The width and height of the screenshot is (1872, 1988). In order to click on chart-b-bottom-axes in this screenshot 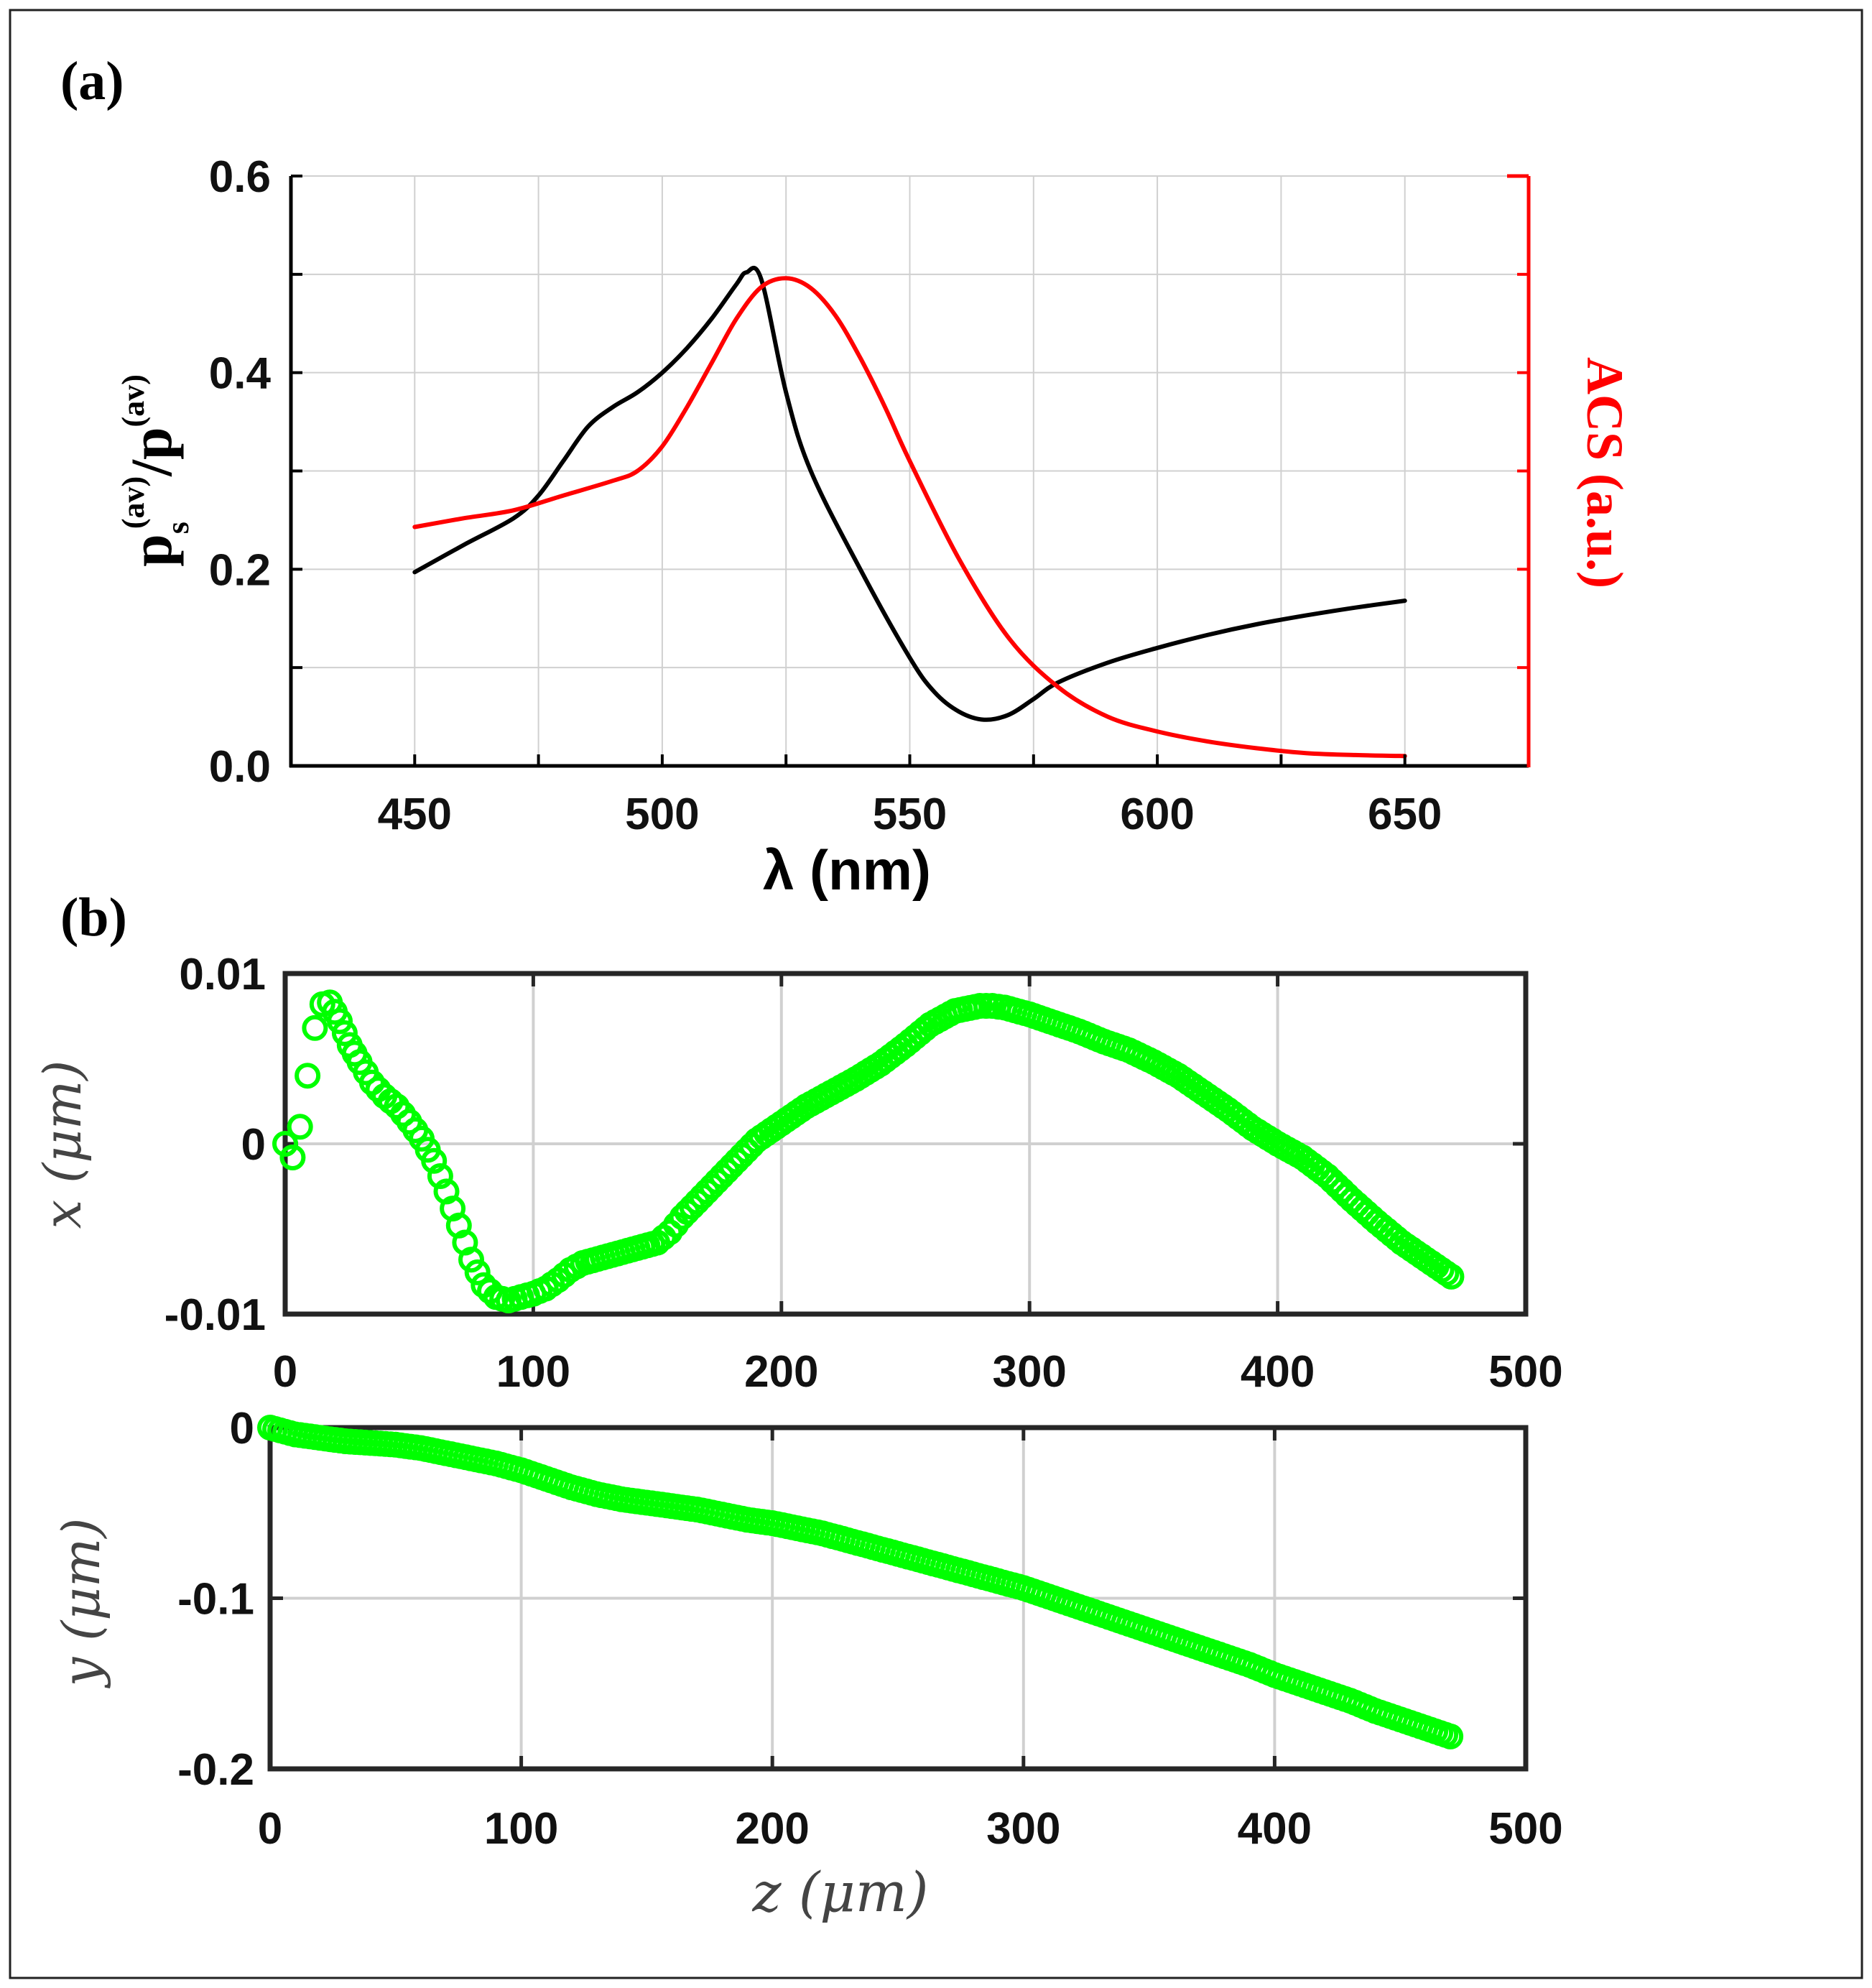, I will do `click(898, 1599)`.